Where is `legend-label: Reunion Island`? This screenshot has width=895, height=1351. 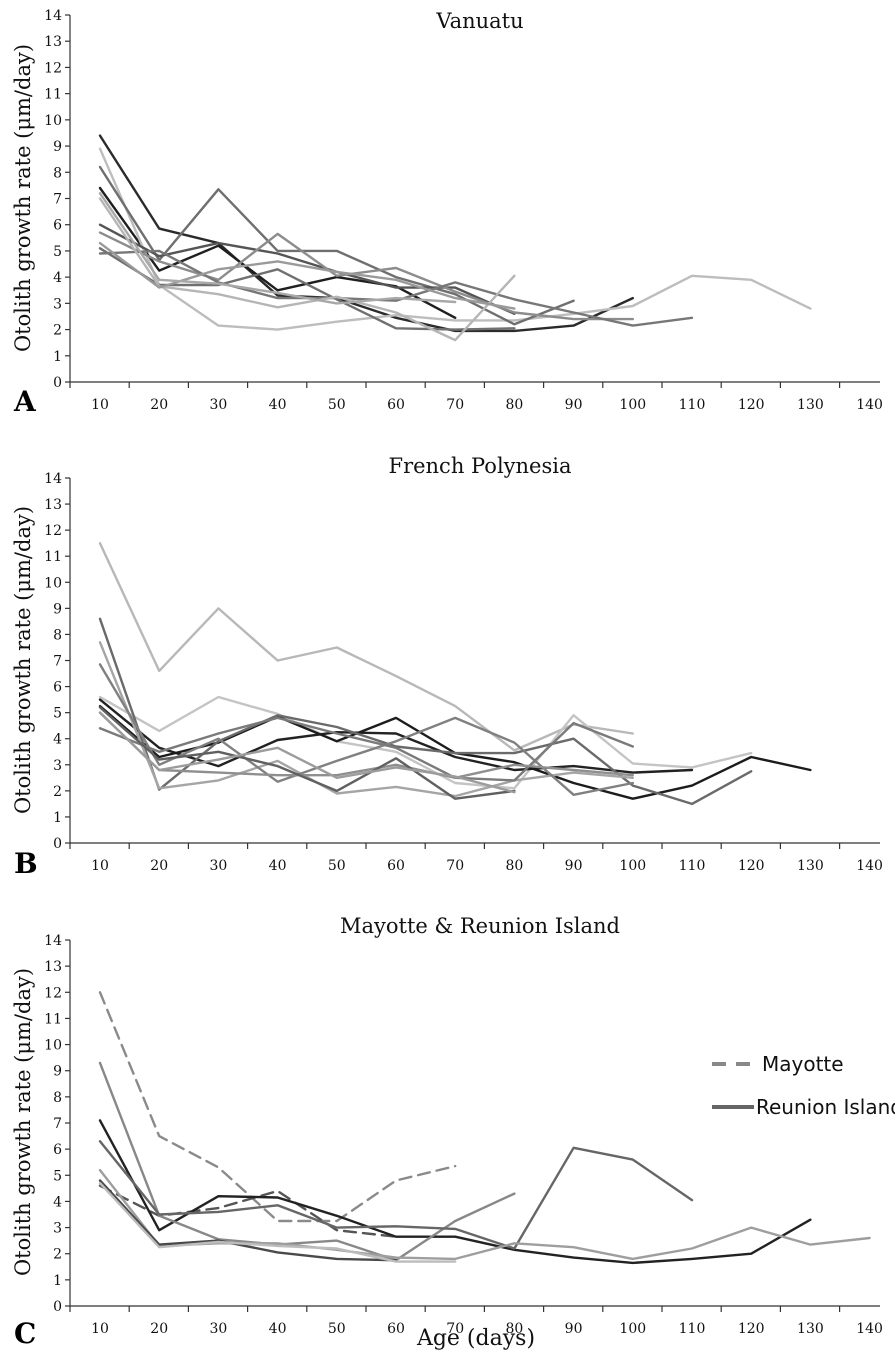 legend-label: Reunion Island is located at coordinates (825, 1107).